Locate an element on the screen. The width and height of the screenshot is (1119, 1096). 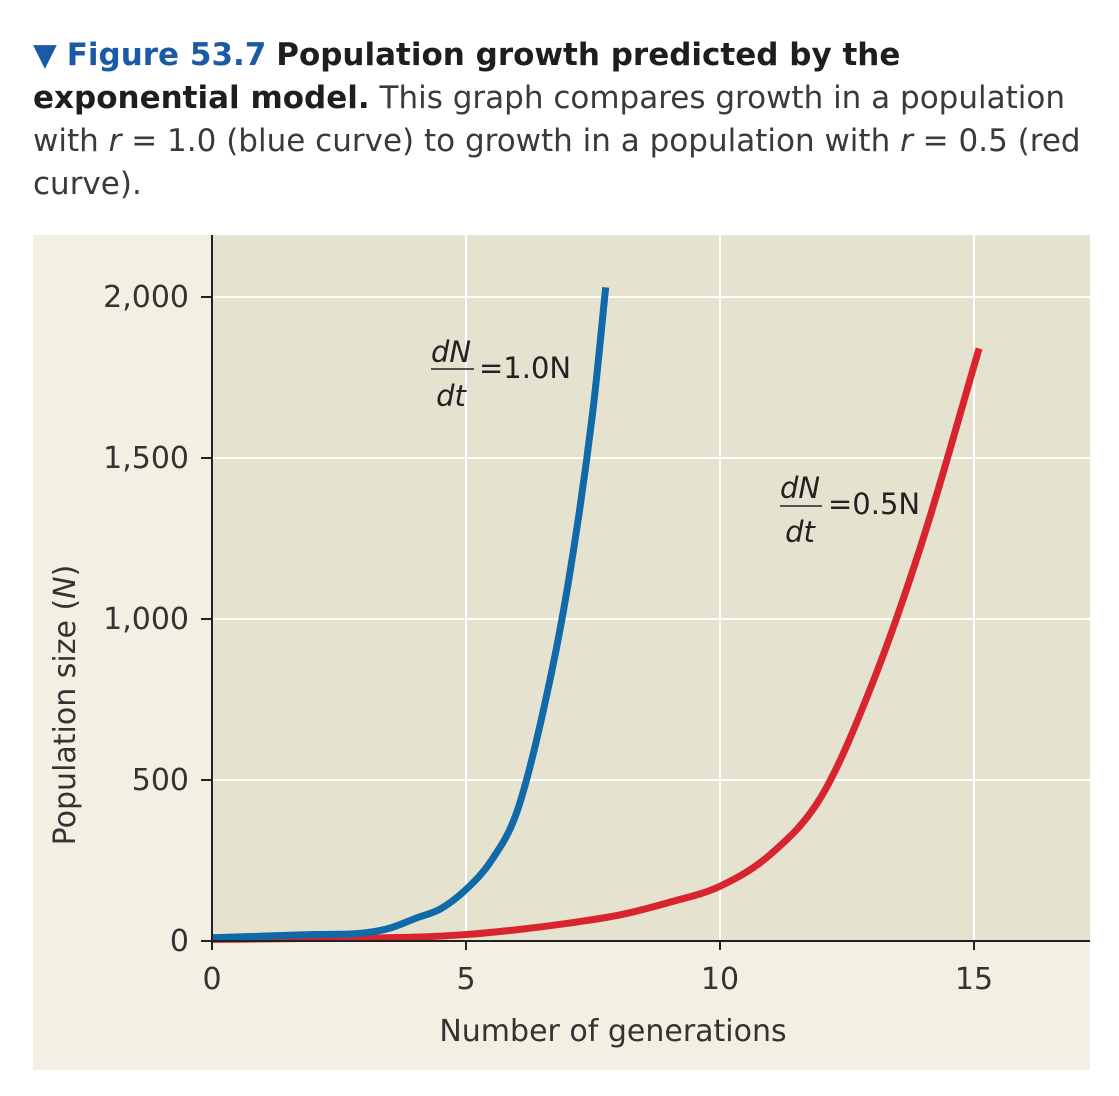
annotation-r1-rhs: =1.0N is located at coordinates (525, 368).